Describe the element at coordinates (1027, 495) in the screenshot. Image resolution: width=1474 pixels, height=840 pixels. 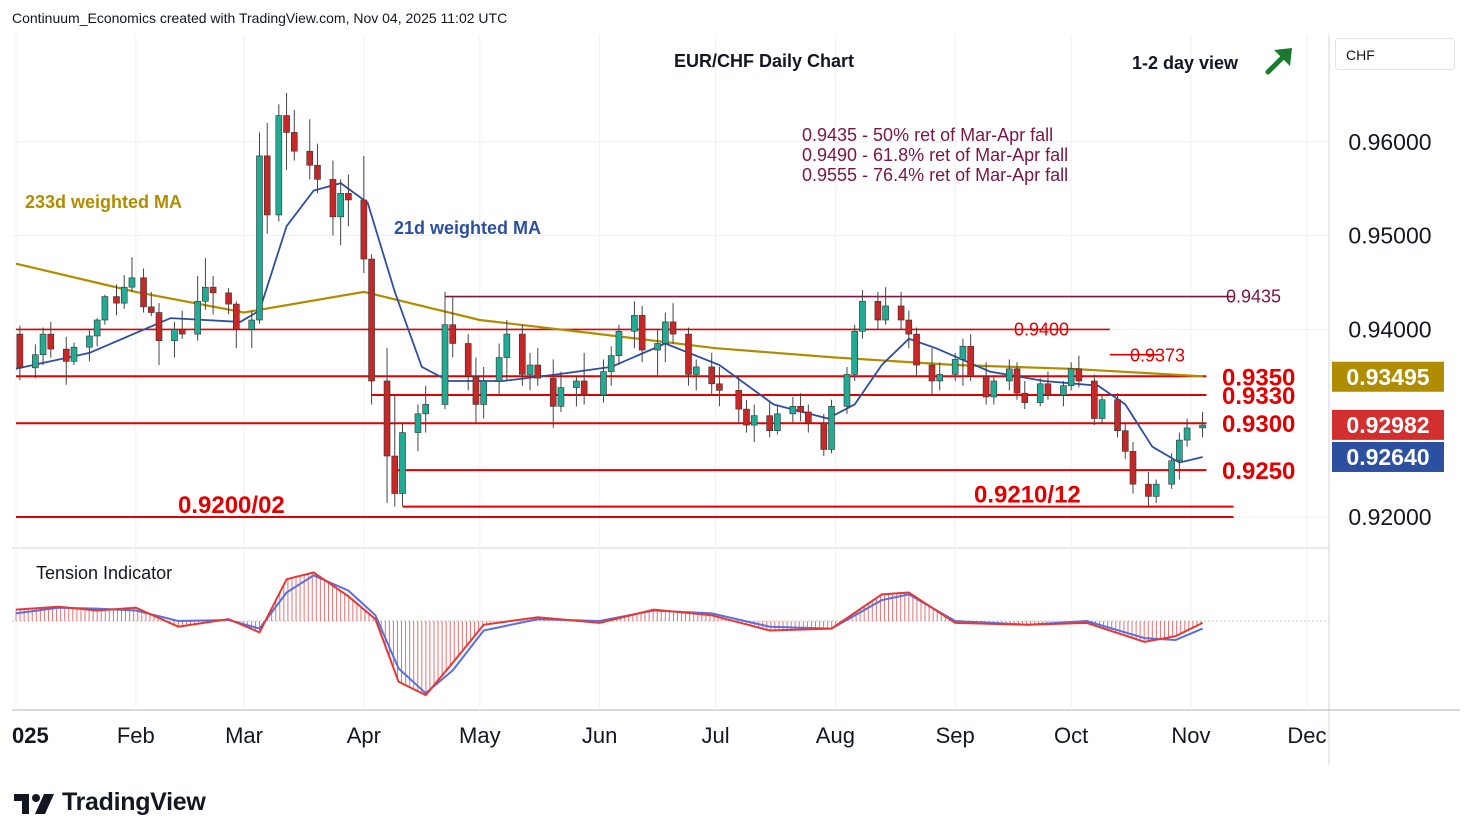
I see `level-label: 0.9210/12` at that location.